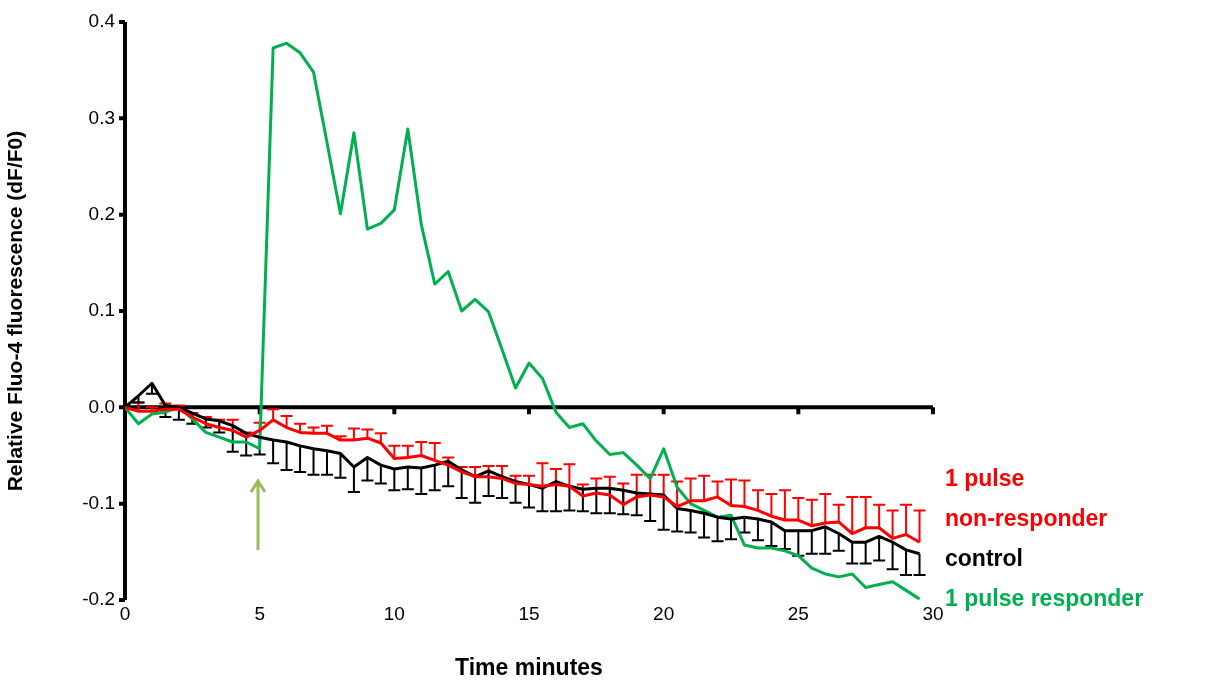 The image size is (1211, 686). What do you see at coordinates (98, 502) in the screenshot?
I see `y-tick-label: -0.1` at bounding box center [98, 502].